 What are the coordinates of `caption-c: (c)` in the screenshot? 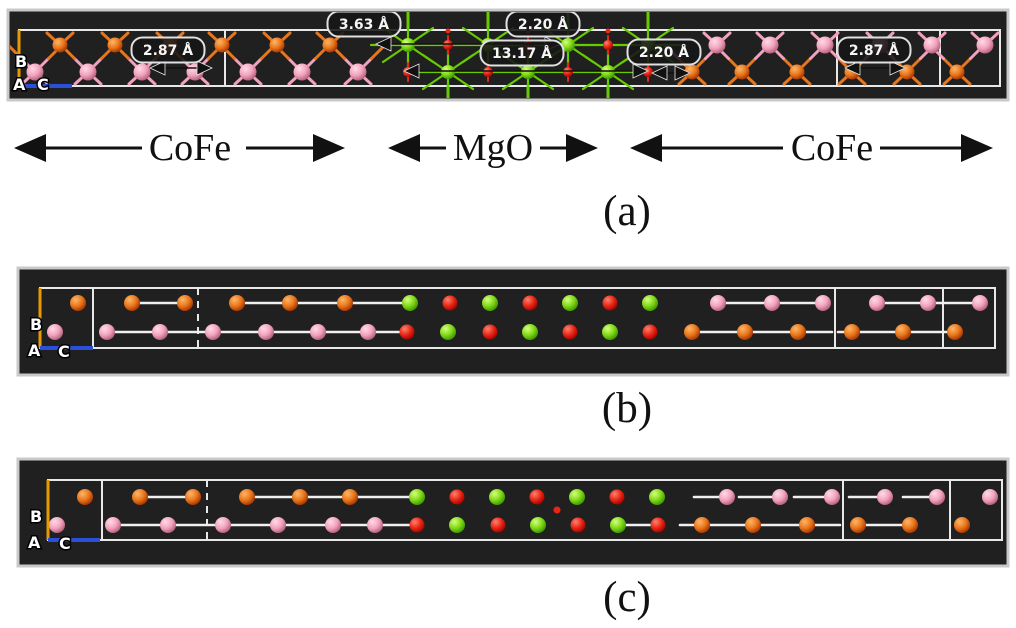 It's located at (627, 597).